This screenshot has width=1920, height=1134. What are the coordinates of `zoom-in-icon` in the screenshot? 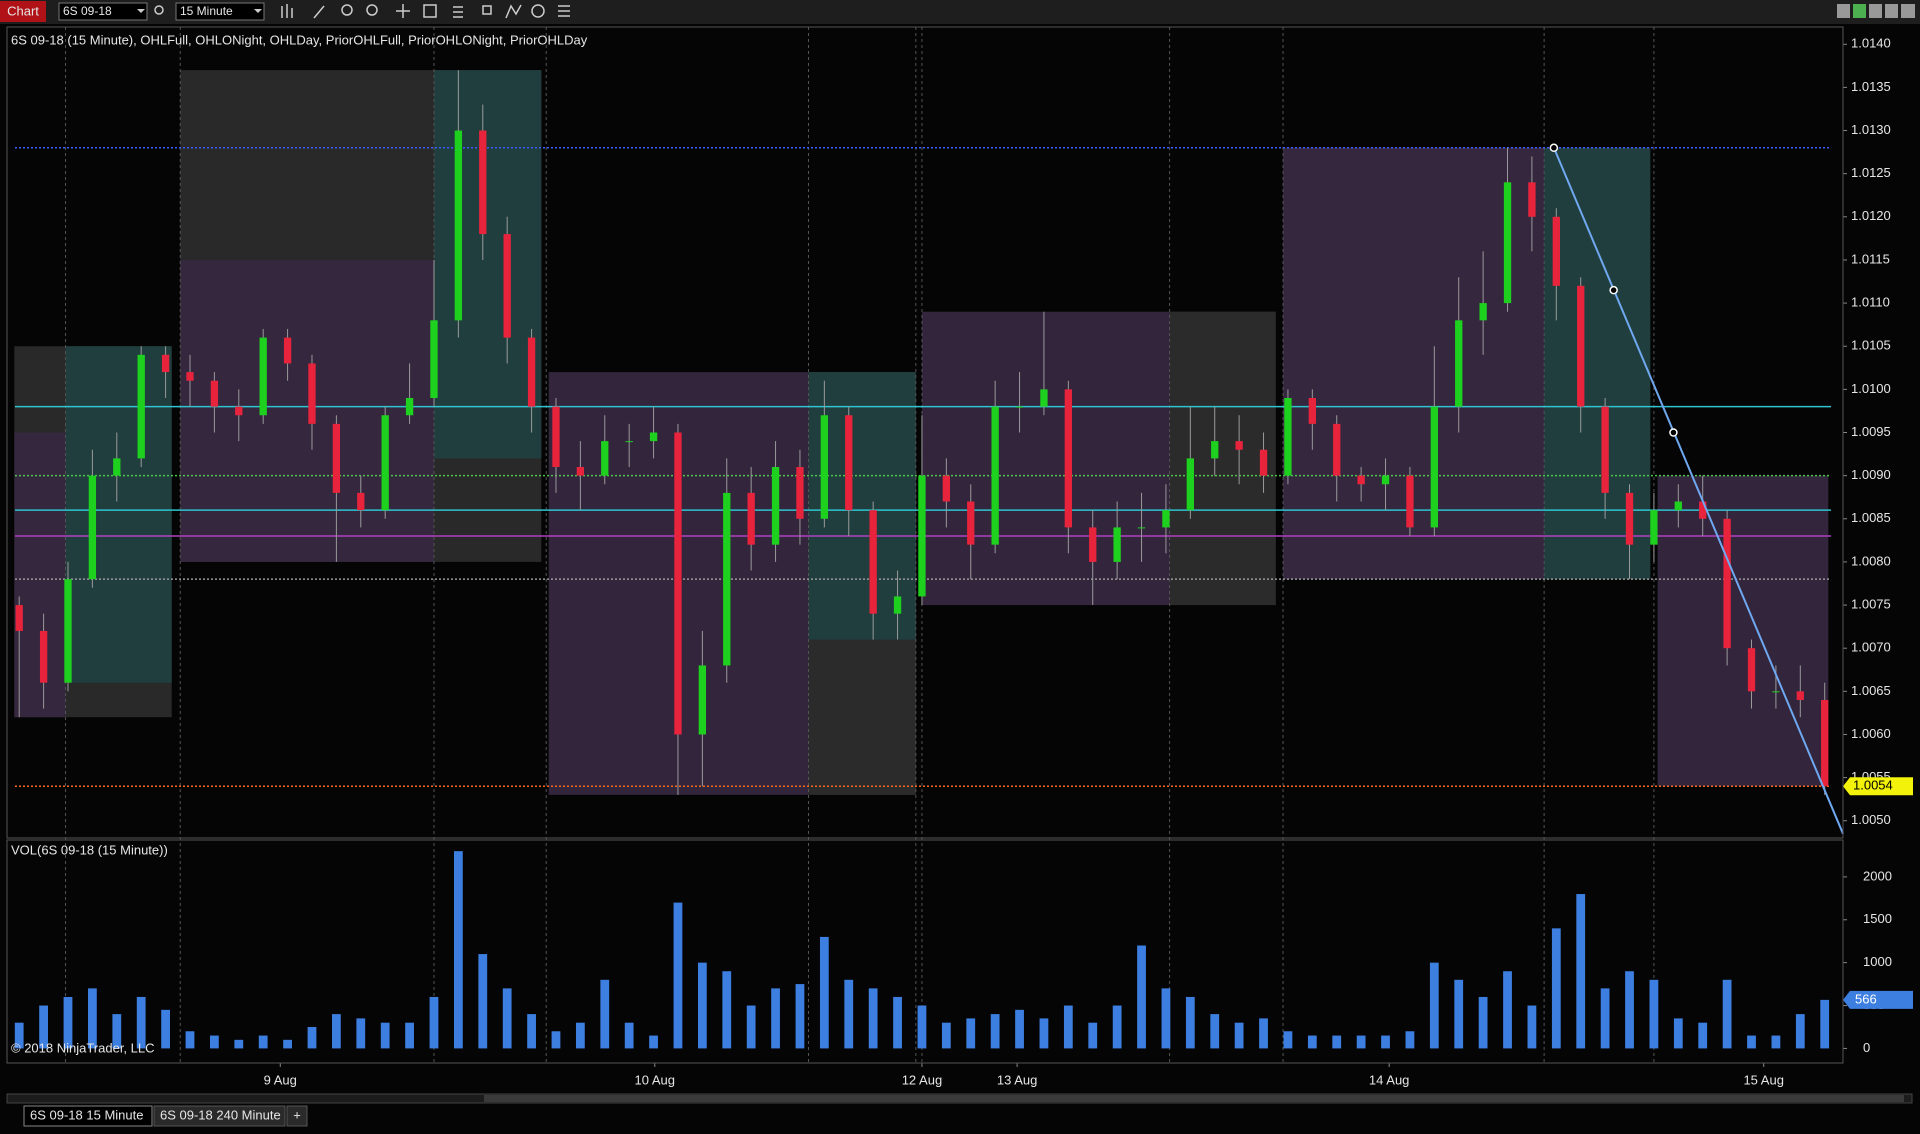 It's located at (347, 10).